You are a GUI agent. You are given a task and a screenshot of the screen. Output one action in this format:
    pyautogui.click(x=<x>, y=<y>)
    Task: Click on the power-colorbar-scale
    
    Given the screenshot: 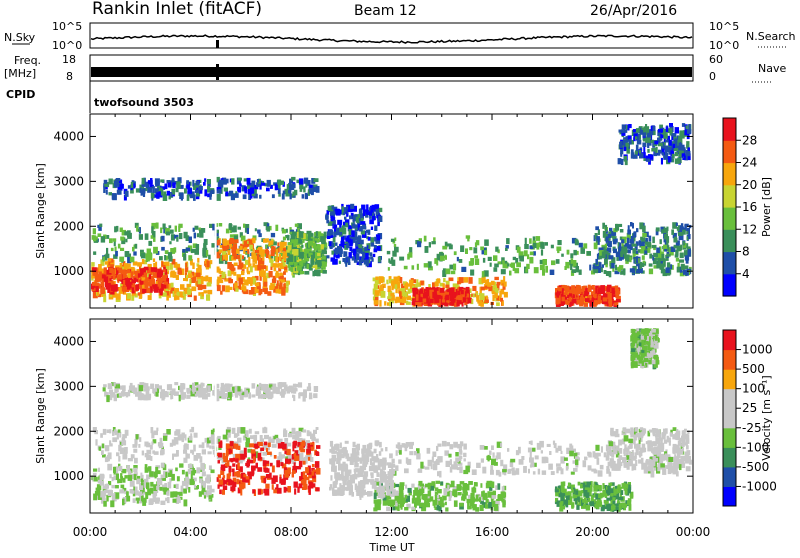 What is the action you would take?
    pyautogui.click(x=729, y=207)
    